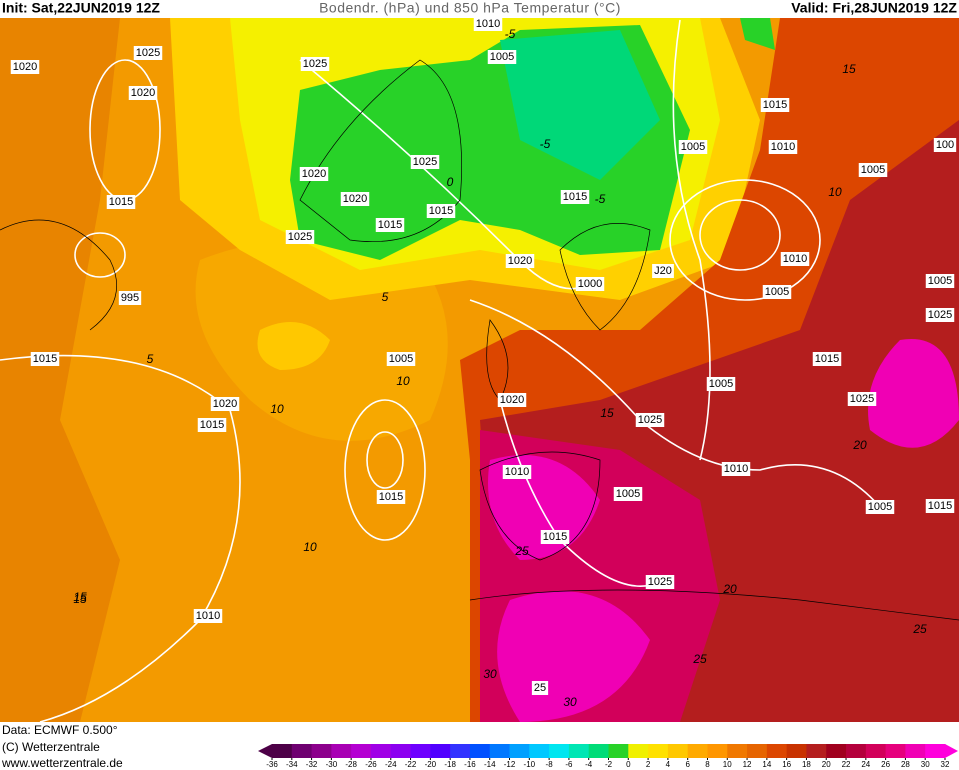 The image size is (959, 770). Describe the element at coordinates (490, 764) in the screenshot. I see `colorbar-tick-label: -14` at that location.